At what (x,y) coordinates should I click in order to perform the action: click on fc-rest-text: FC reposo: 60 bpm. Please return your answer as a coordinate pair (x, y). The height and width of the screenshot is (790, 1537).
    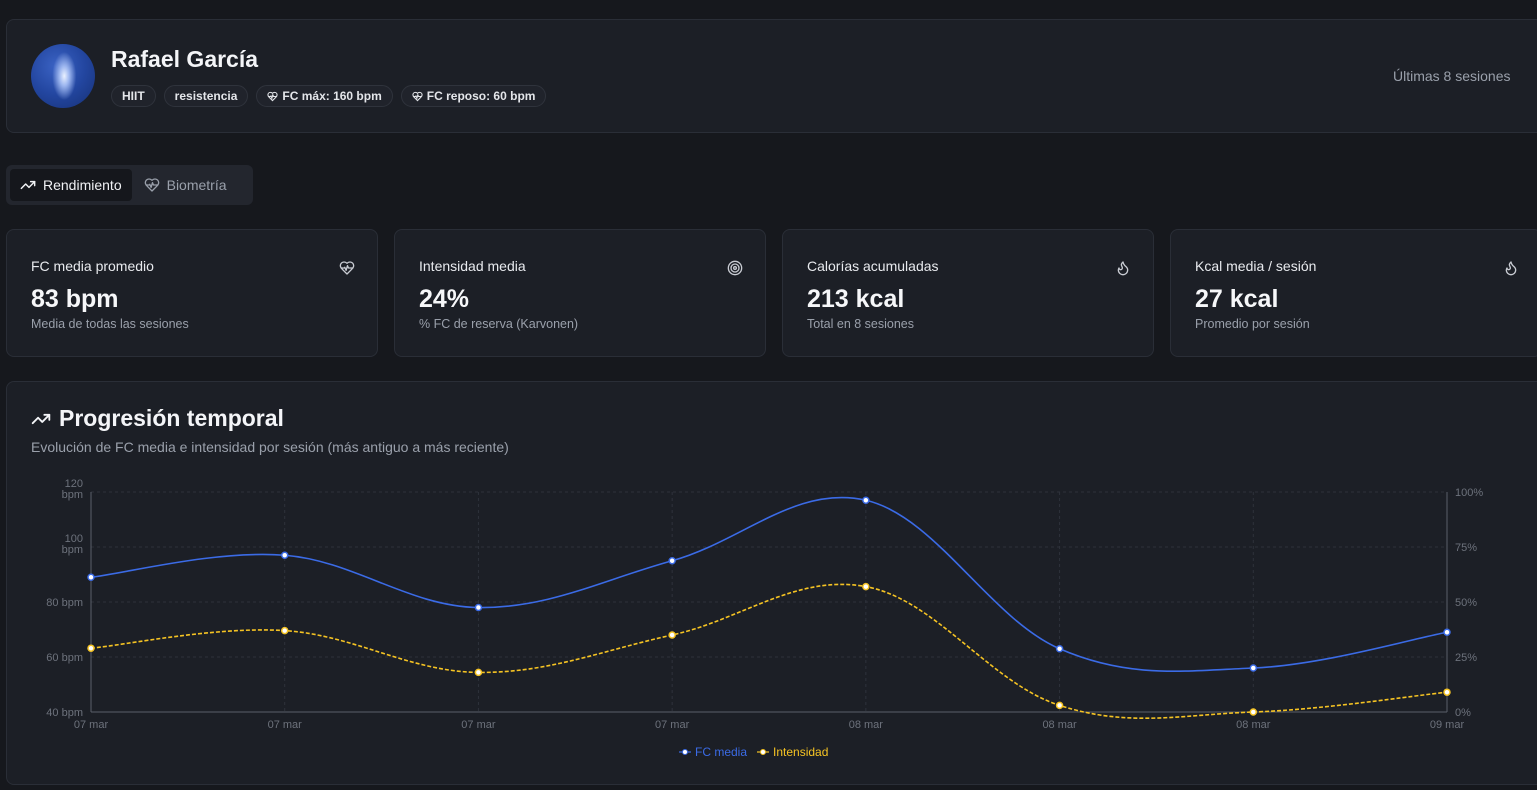
    Looking at the image, I should click on (481, 96).